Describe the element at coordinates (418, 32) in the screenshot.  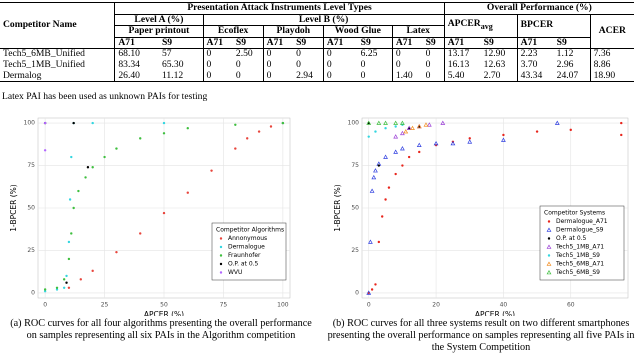
I see `pai-header: Latex` at that location.